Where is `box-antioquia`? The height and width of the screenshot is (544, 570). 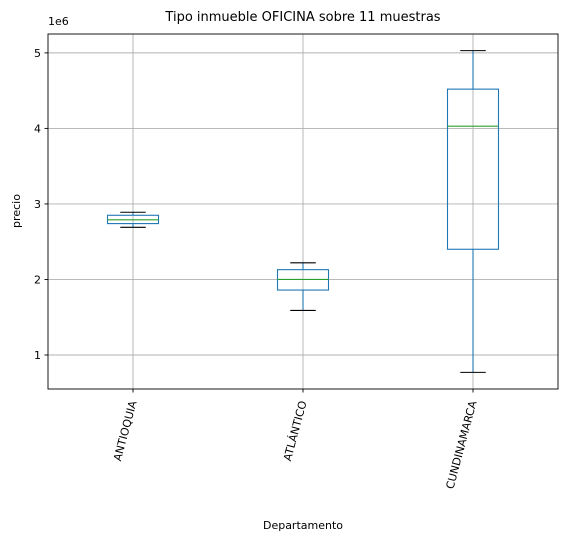
box-antioquia is located at coordinates (133, 219).